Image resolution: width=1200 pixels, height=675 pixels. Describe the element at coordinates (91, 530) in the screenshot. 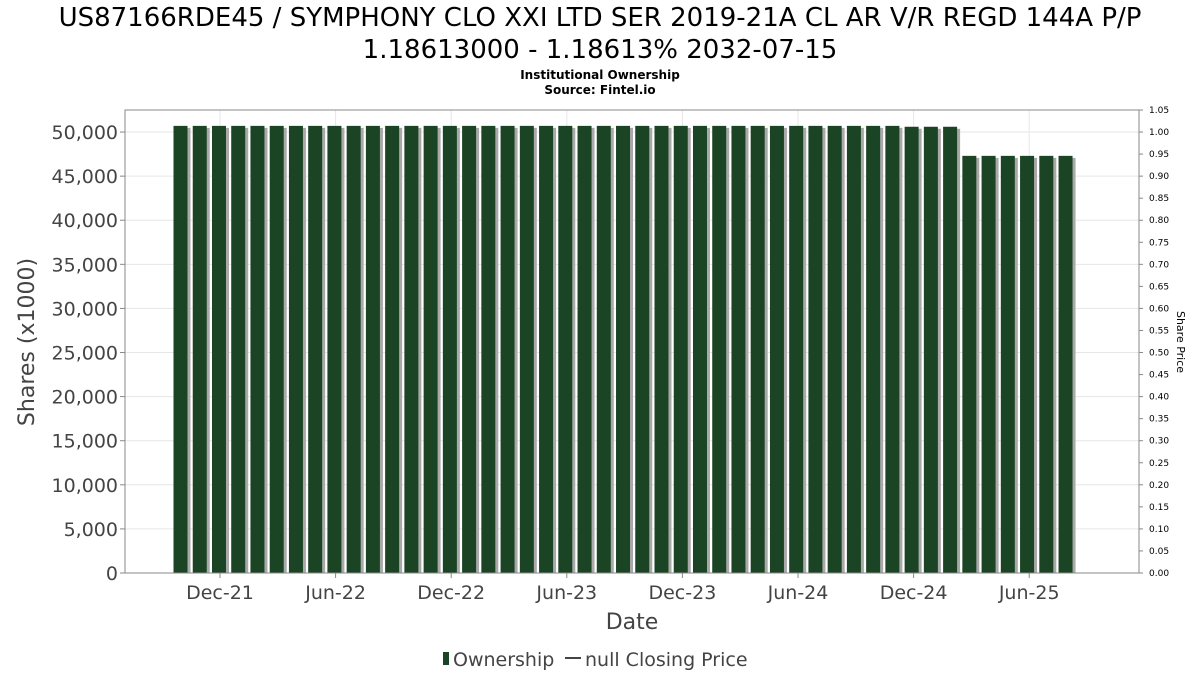

I see `y-tick-label: 5,000` at that location.